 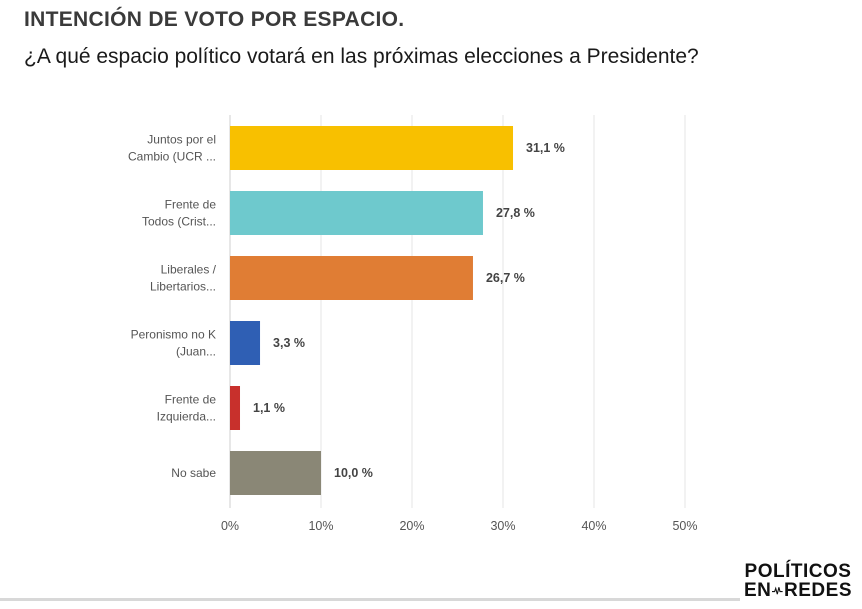 I want to click on logo-line2-right: REDES, so click(x=818, y=590).